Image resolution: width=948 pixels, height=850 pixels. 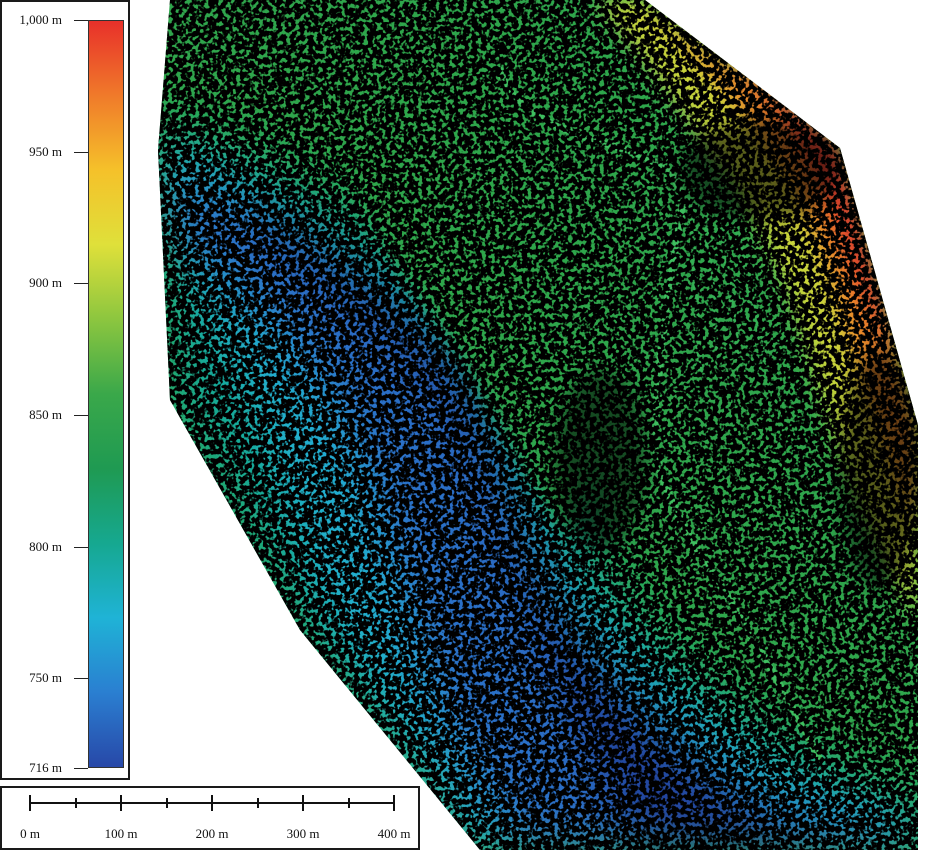 What do you see at coordinates (933, 425) in the screenshot?
I see `map-edge` at bounding box center [933, 425].